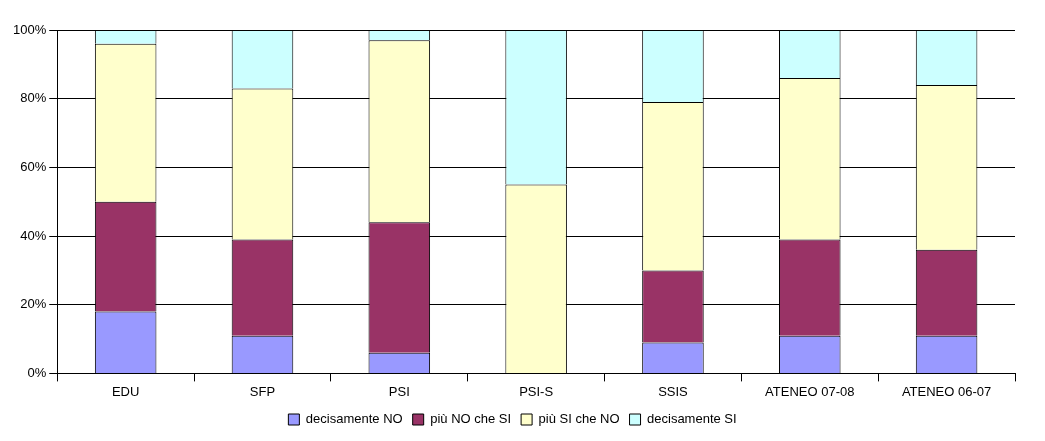 The height and width of the screenshot is (441, 1045). What do you see at coordinates (399, 391) in the screenshot?
I see `x-tick-label: PSI` at bounding box center [399, 391].